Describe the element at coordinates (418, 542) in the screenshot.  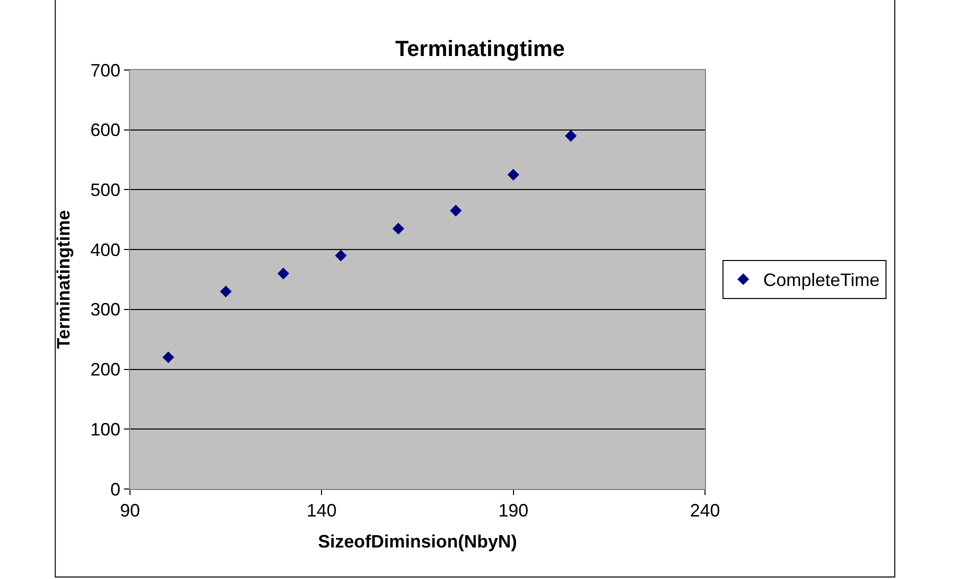
I see `x-axis-title: SizeofDiminsion(NbyN)` at that location.